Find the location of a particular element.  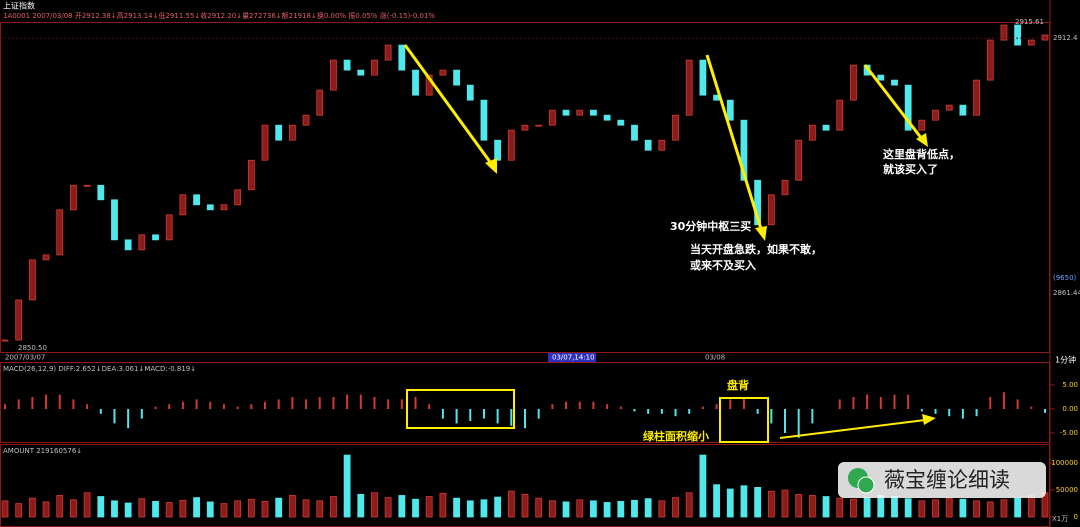

period-label: 1分钟 is located at coordinates (1065, 360).